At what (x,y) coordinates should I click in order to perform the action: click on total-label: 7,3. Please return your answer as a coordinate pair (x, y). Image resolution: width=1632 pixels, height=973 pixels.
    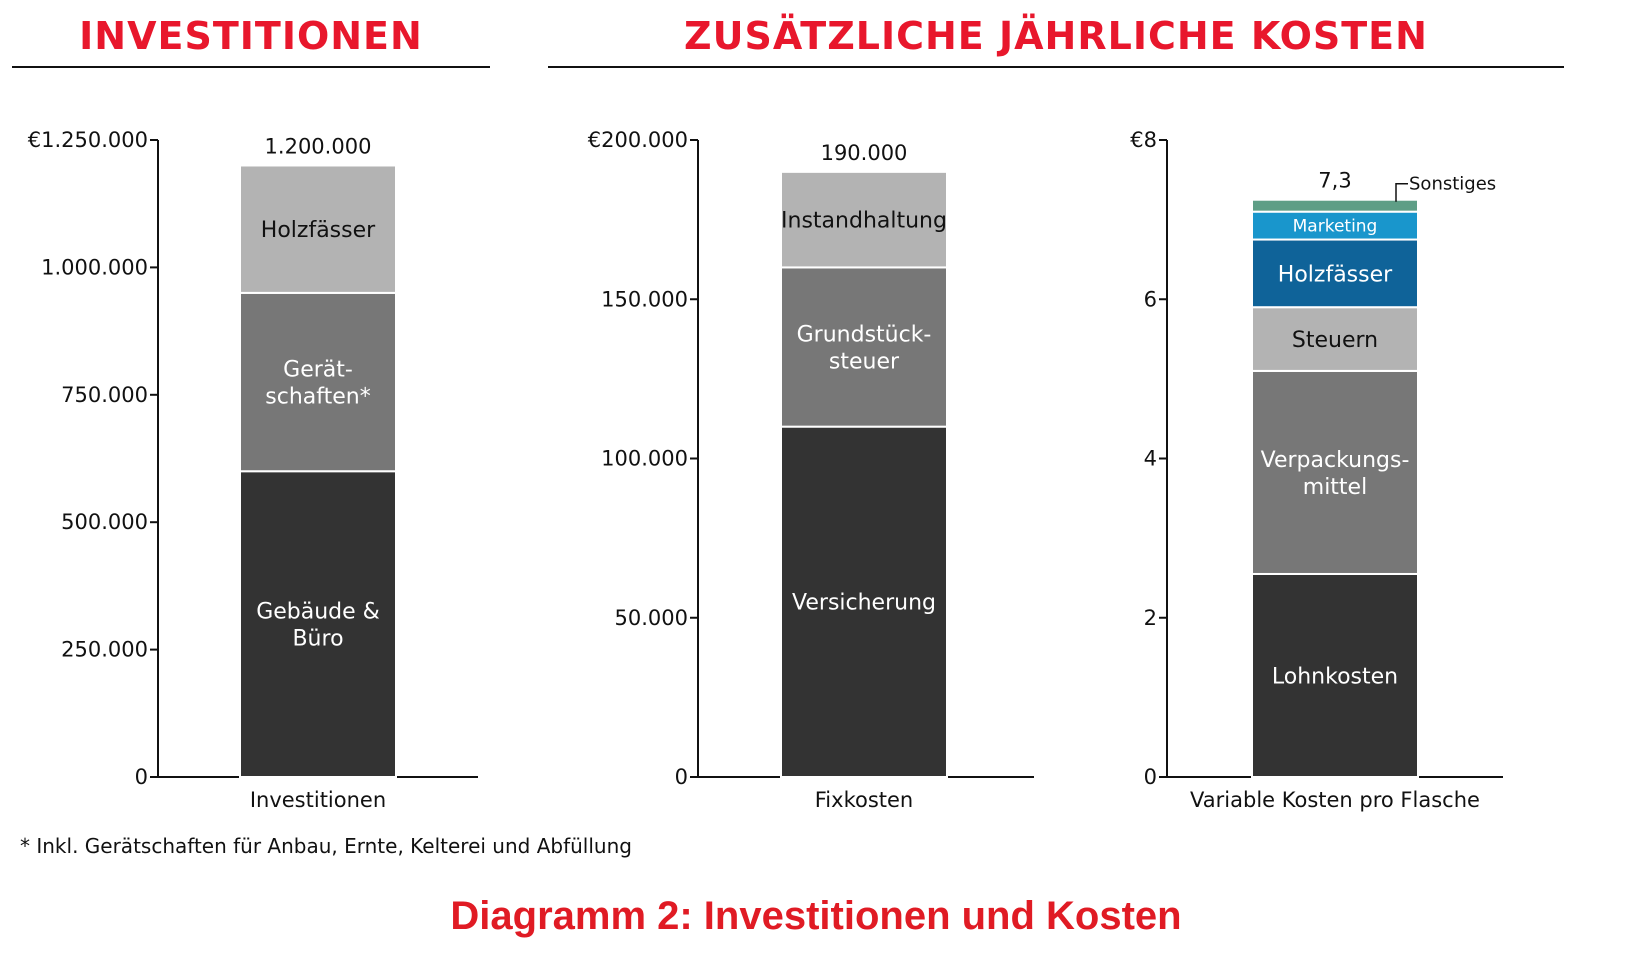
    Looking at the image, I should click on (1334, 181).